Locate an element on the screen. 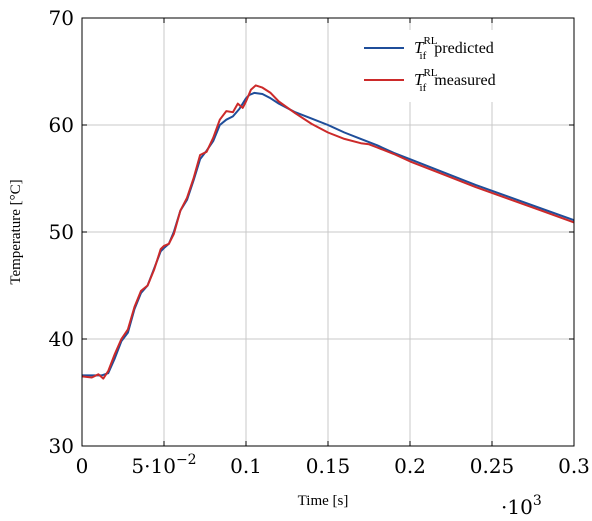  x-tick-label: 0.1 is located at coordinates (246, 466).